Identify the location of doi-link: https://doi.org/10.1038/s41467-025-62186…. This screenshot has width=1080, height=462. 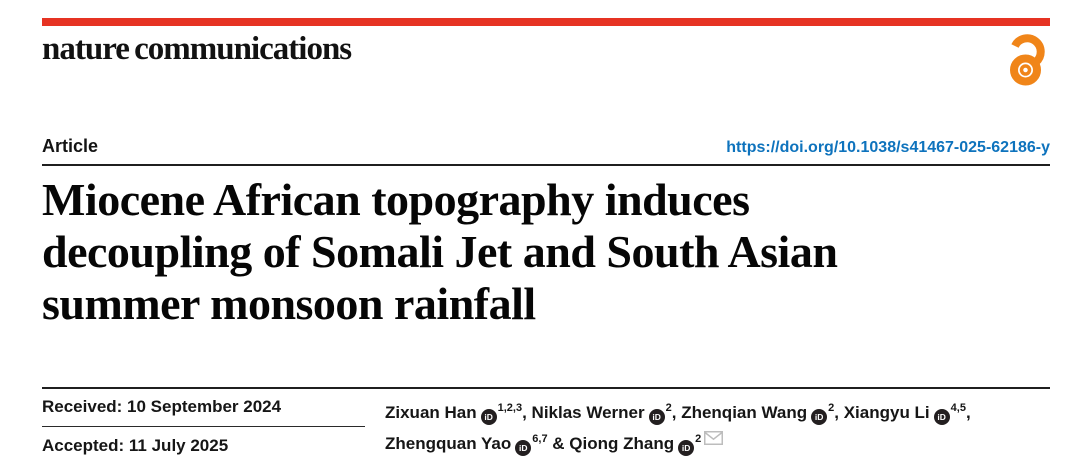
(888, 147).